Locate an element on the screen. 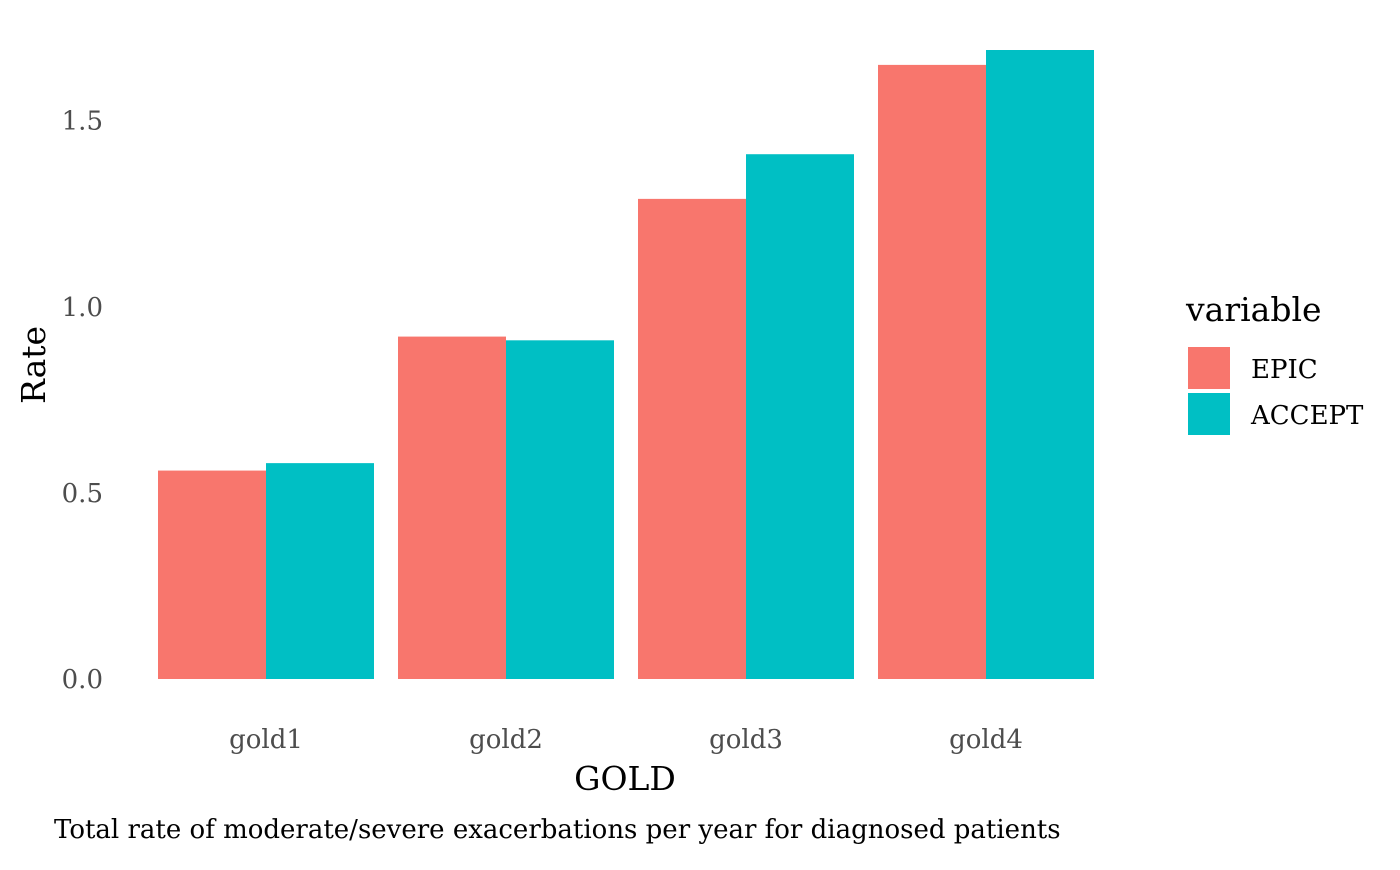 This screenshot has width=1400, height=870. legend-title: variable is located at coordinates (1253, 309).